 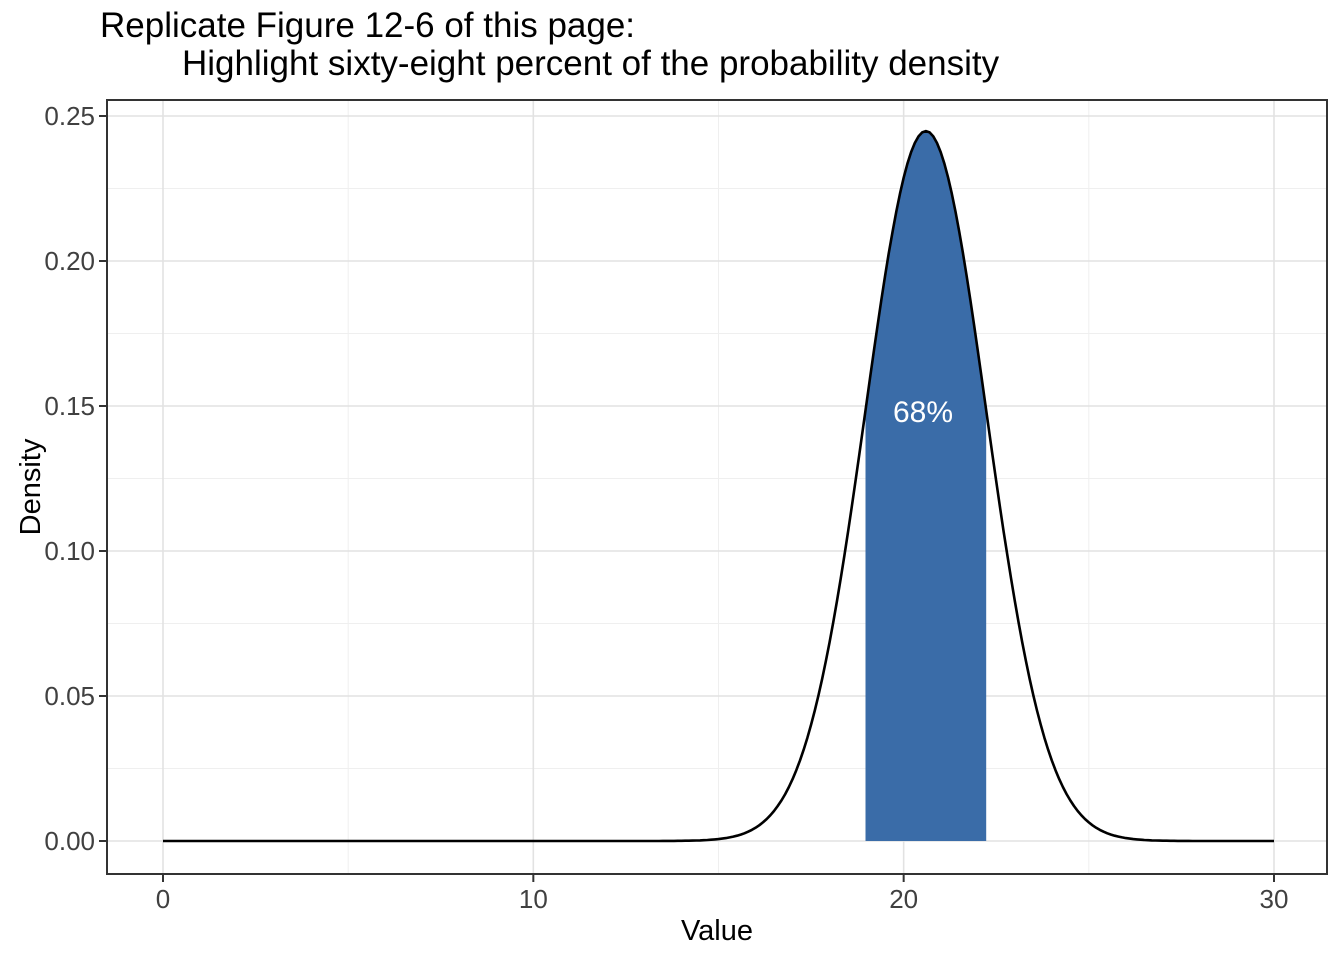 What do you see at coordinates (926, 486) in the screenshot?
I see `highlight-area` at bounding box center [926, 486].